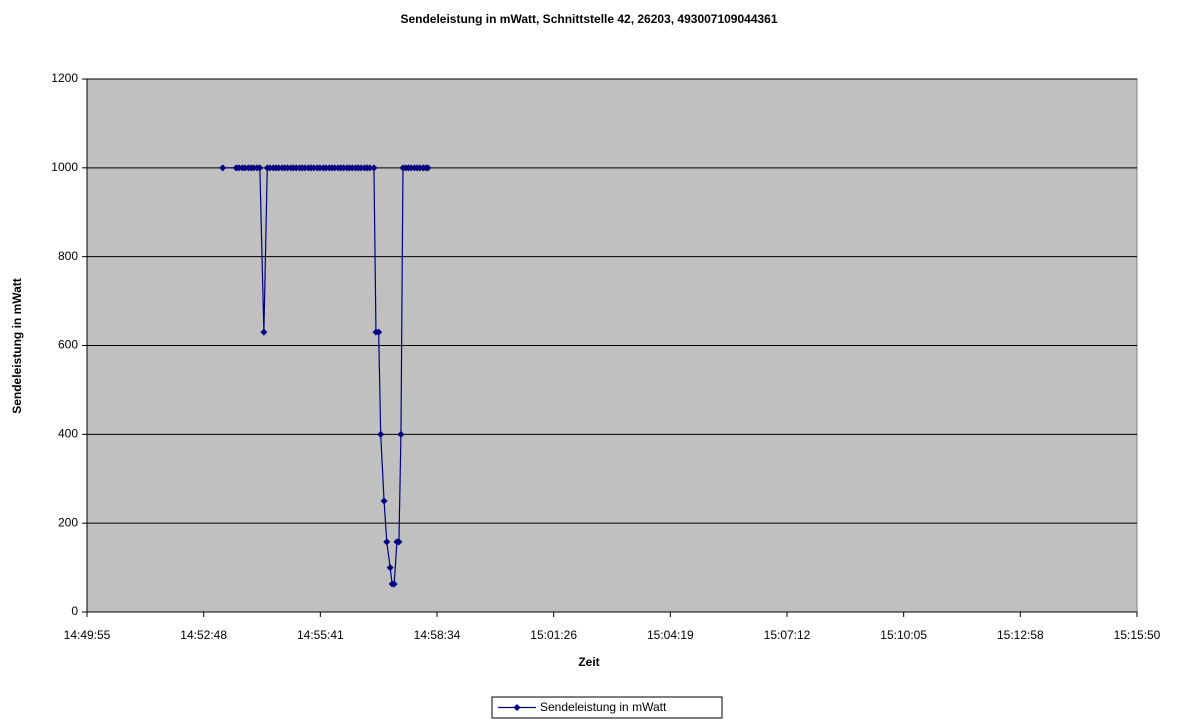  I want to click on y-tick-label: 400, so click(68, 434).